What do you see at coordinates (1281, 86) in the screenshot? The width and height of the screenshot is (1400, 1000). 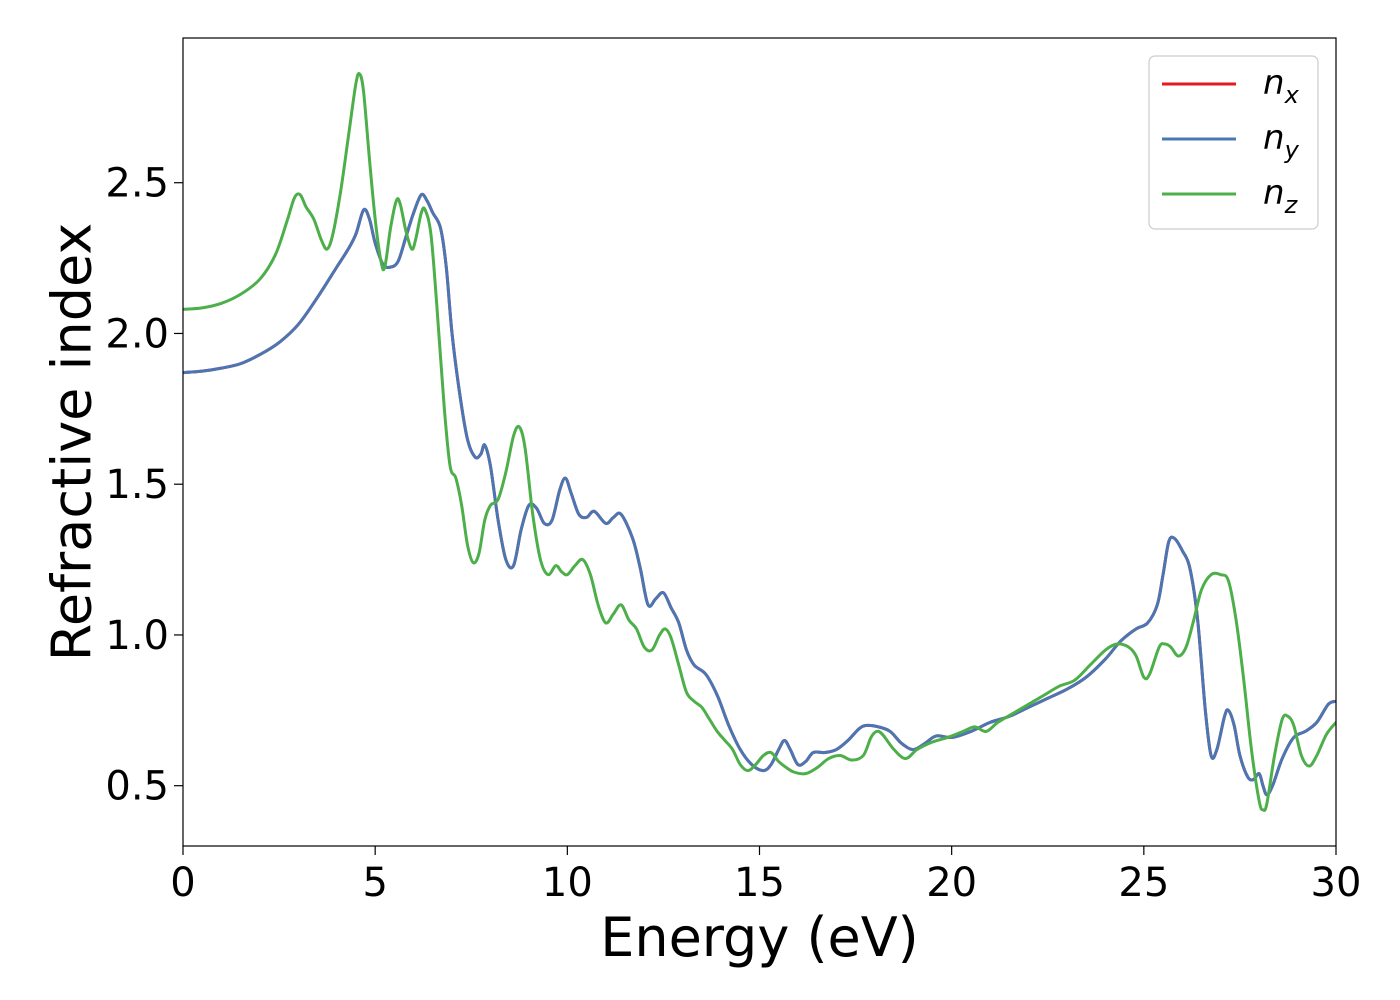 I see `legend-label-nx: nx` at bounding box center [1281, 86].